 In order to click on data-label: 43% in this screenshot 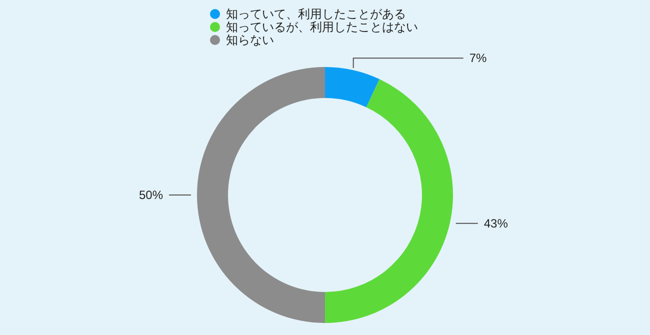, I will do `click(496, 223)`.